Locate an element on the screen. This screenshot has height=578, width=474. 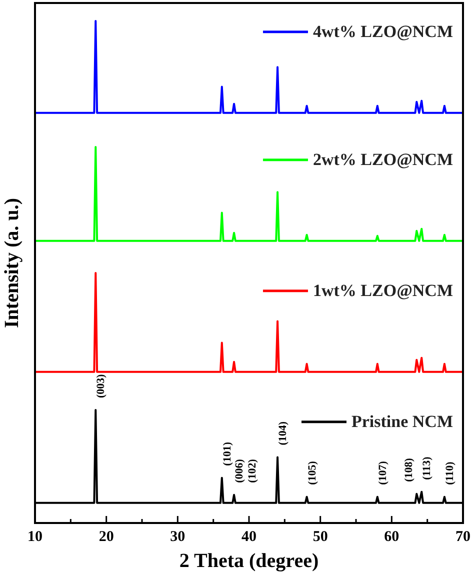
legend-label: Pristine NCM is located at coordinates (402, 421).